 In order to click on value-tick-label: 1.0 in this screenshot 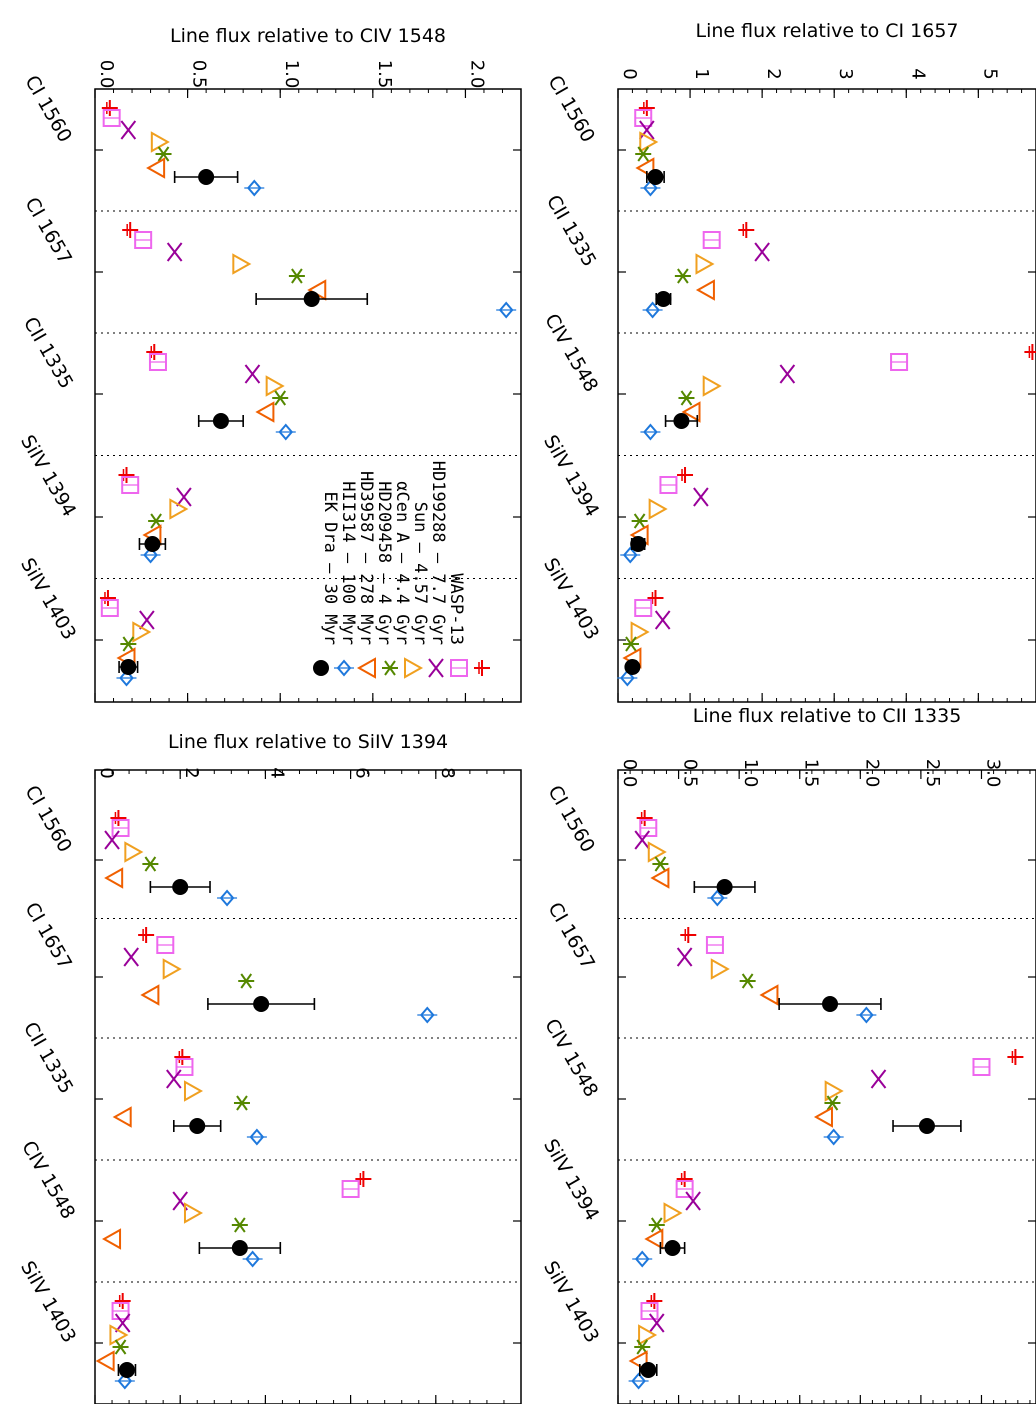, I will do `click(750, 773)`.